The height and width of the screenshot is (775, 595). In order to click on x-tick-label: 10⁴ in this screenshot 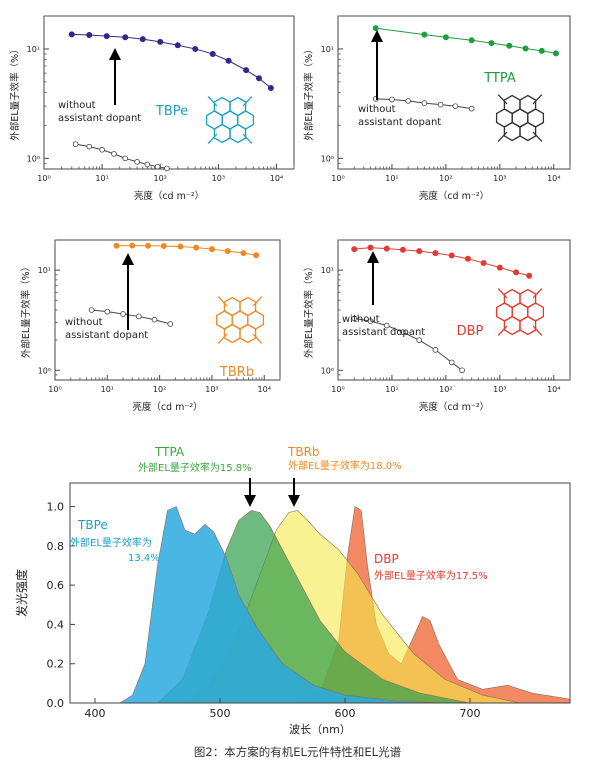, I will do `click(276, 178)`.